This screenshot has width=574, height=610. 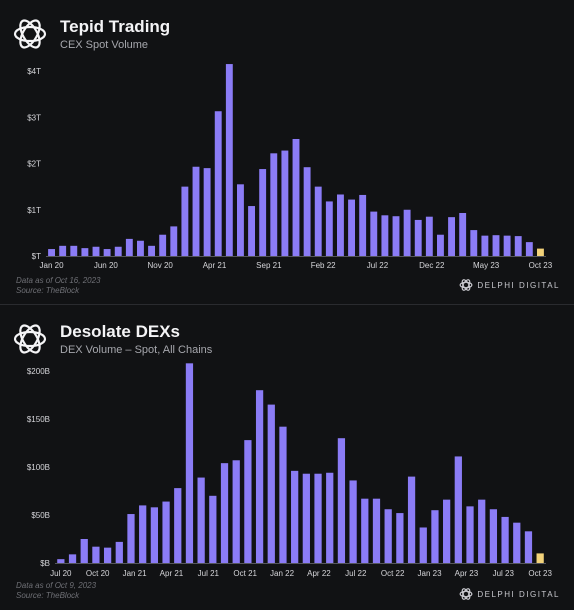 What do you see at coordinates (319, 573) in the screenshot?
I see `x-tick-label: Apr 22` at bounding box center [319, 573].